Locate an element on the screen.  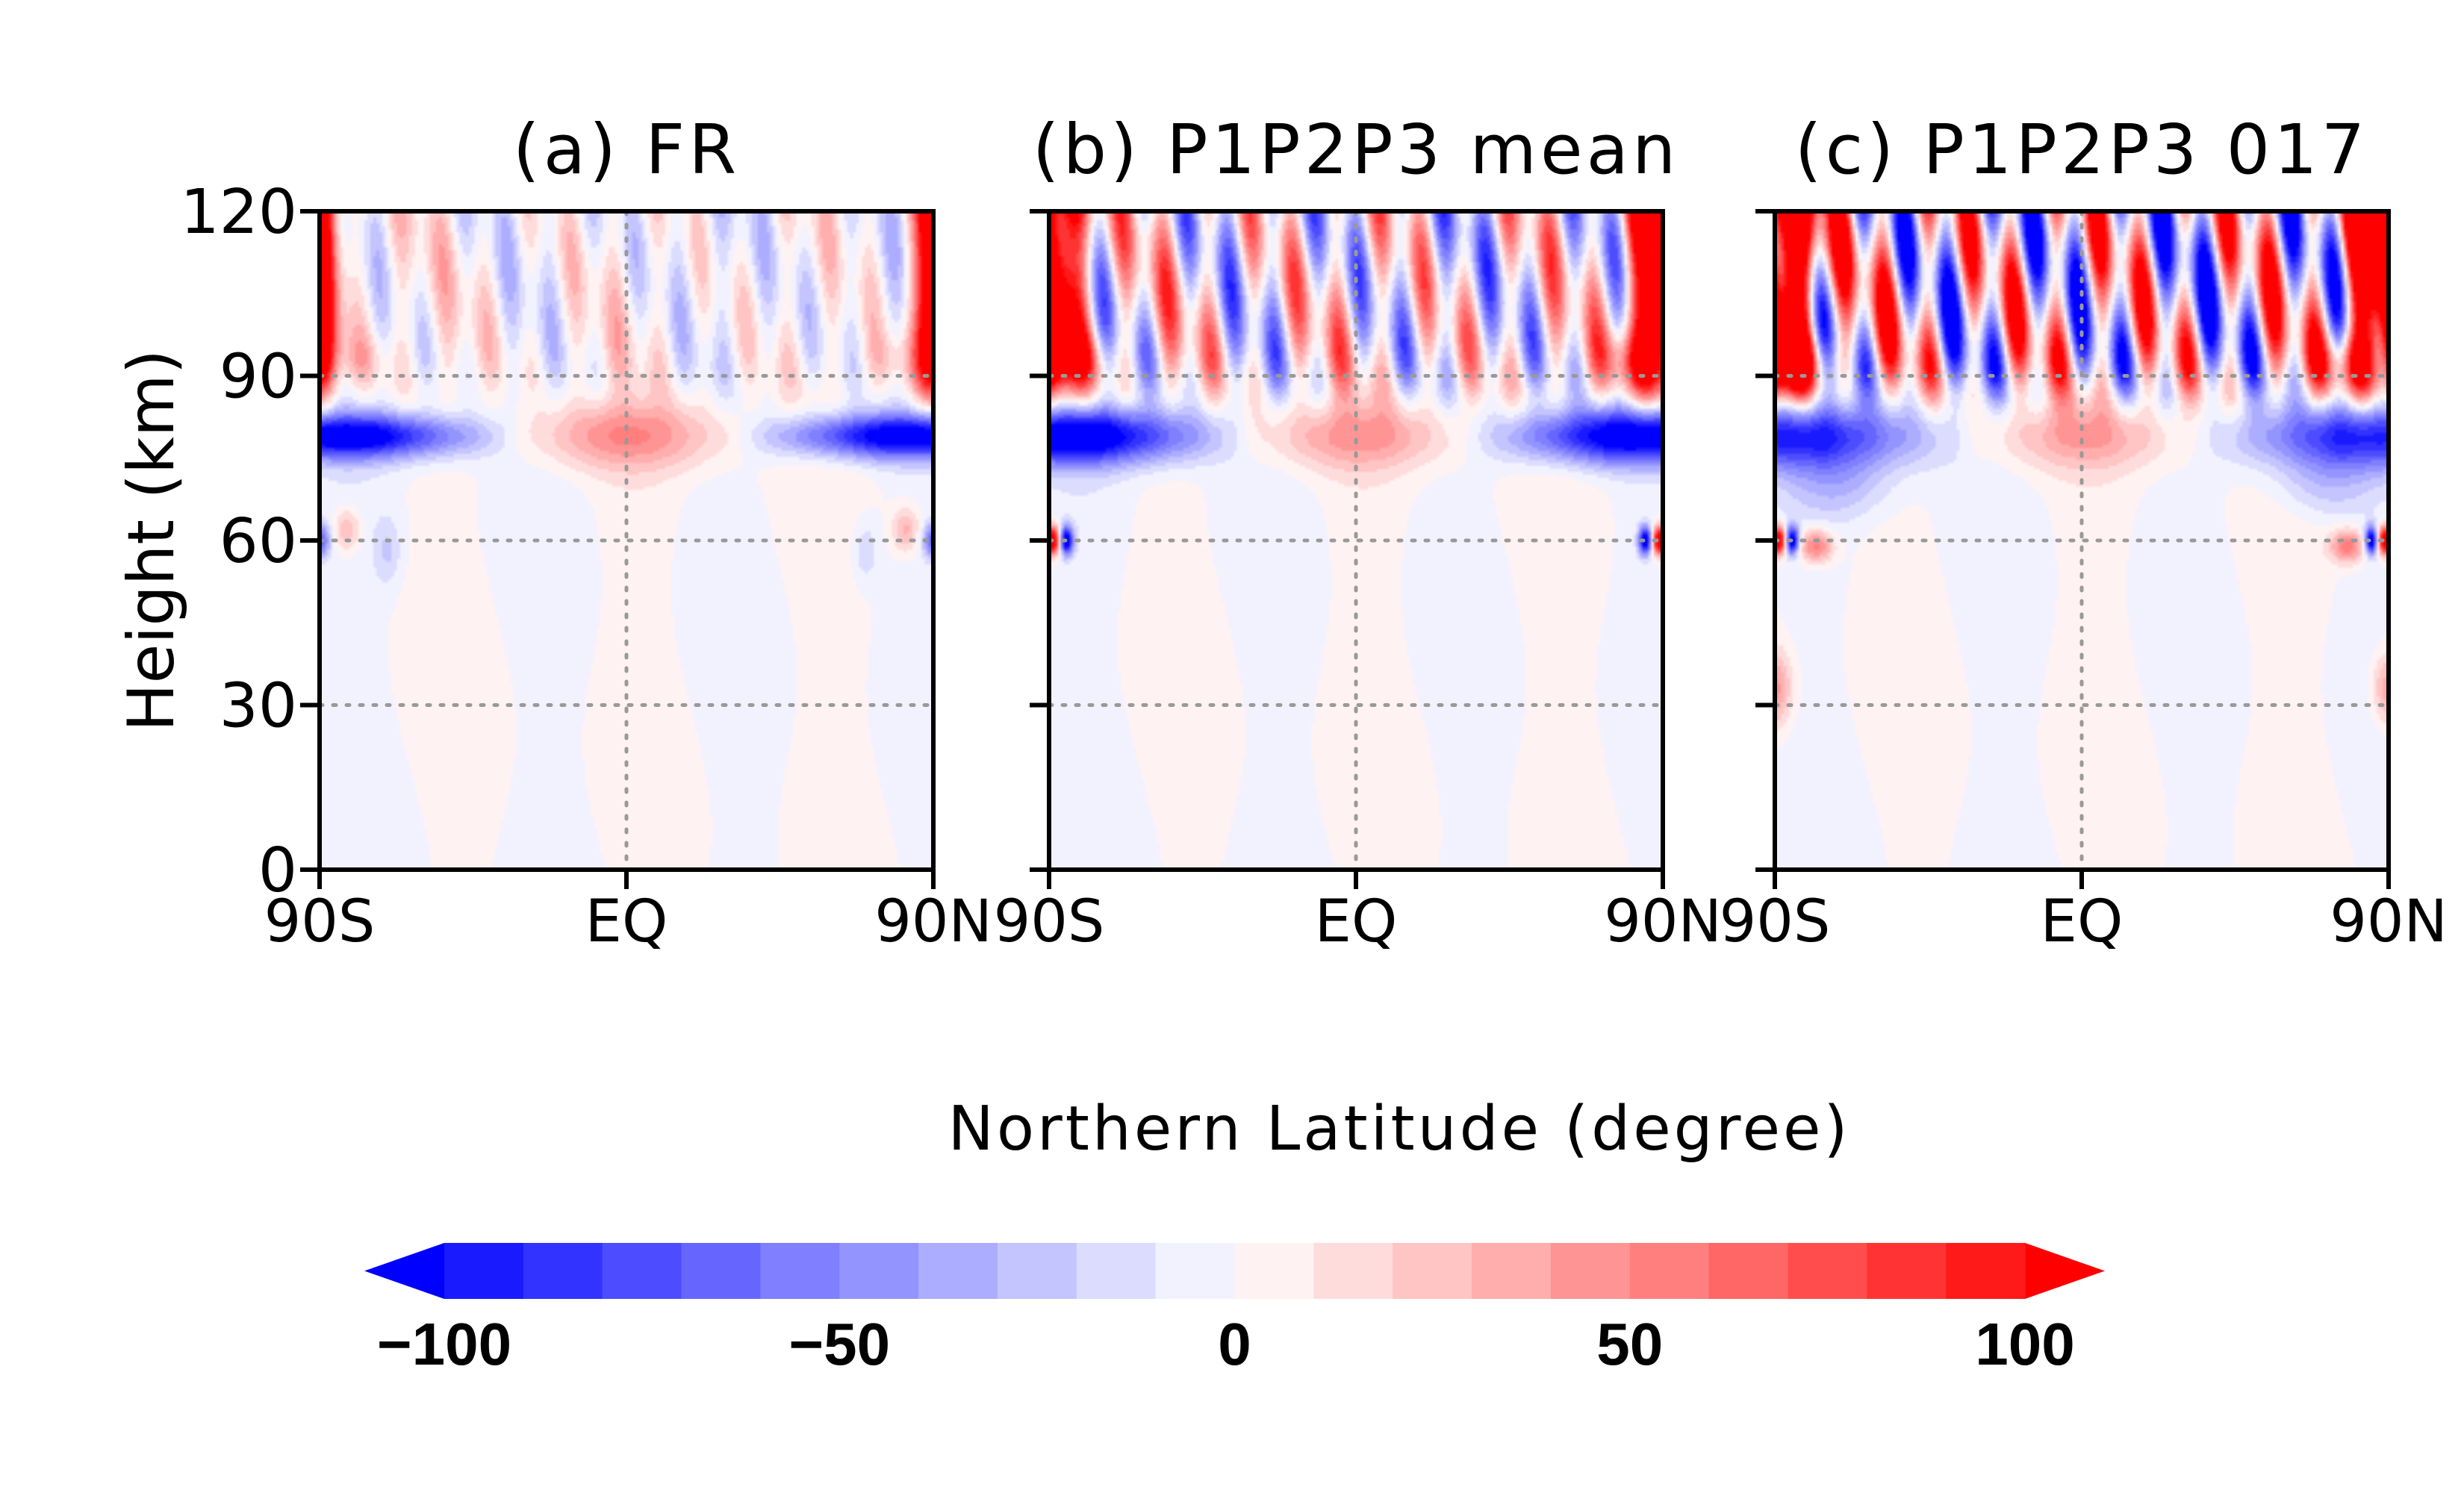
colorbar-tick-label: −100 is located at coordinates (444, 1344).